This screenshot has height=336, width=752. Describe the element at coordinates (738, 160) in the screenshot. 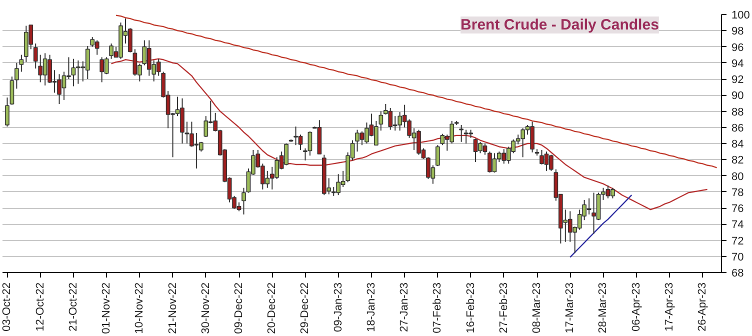

I see `y-tick-label: 82` at that location.